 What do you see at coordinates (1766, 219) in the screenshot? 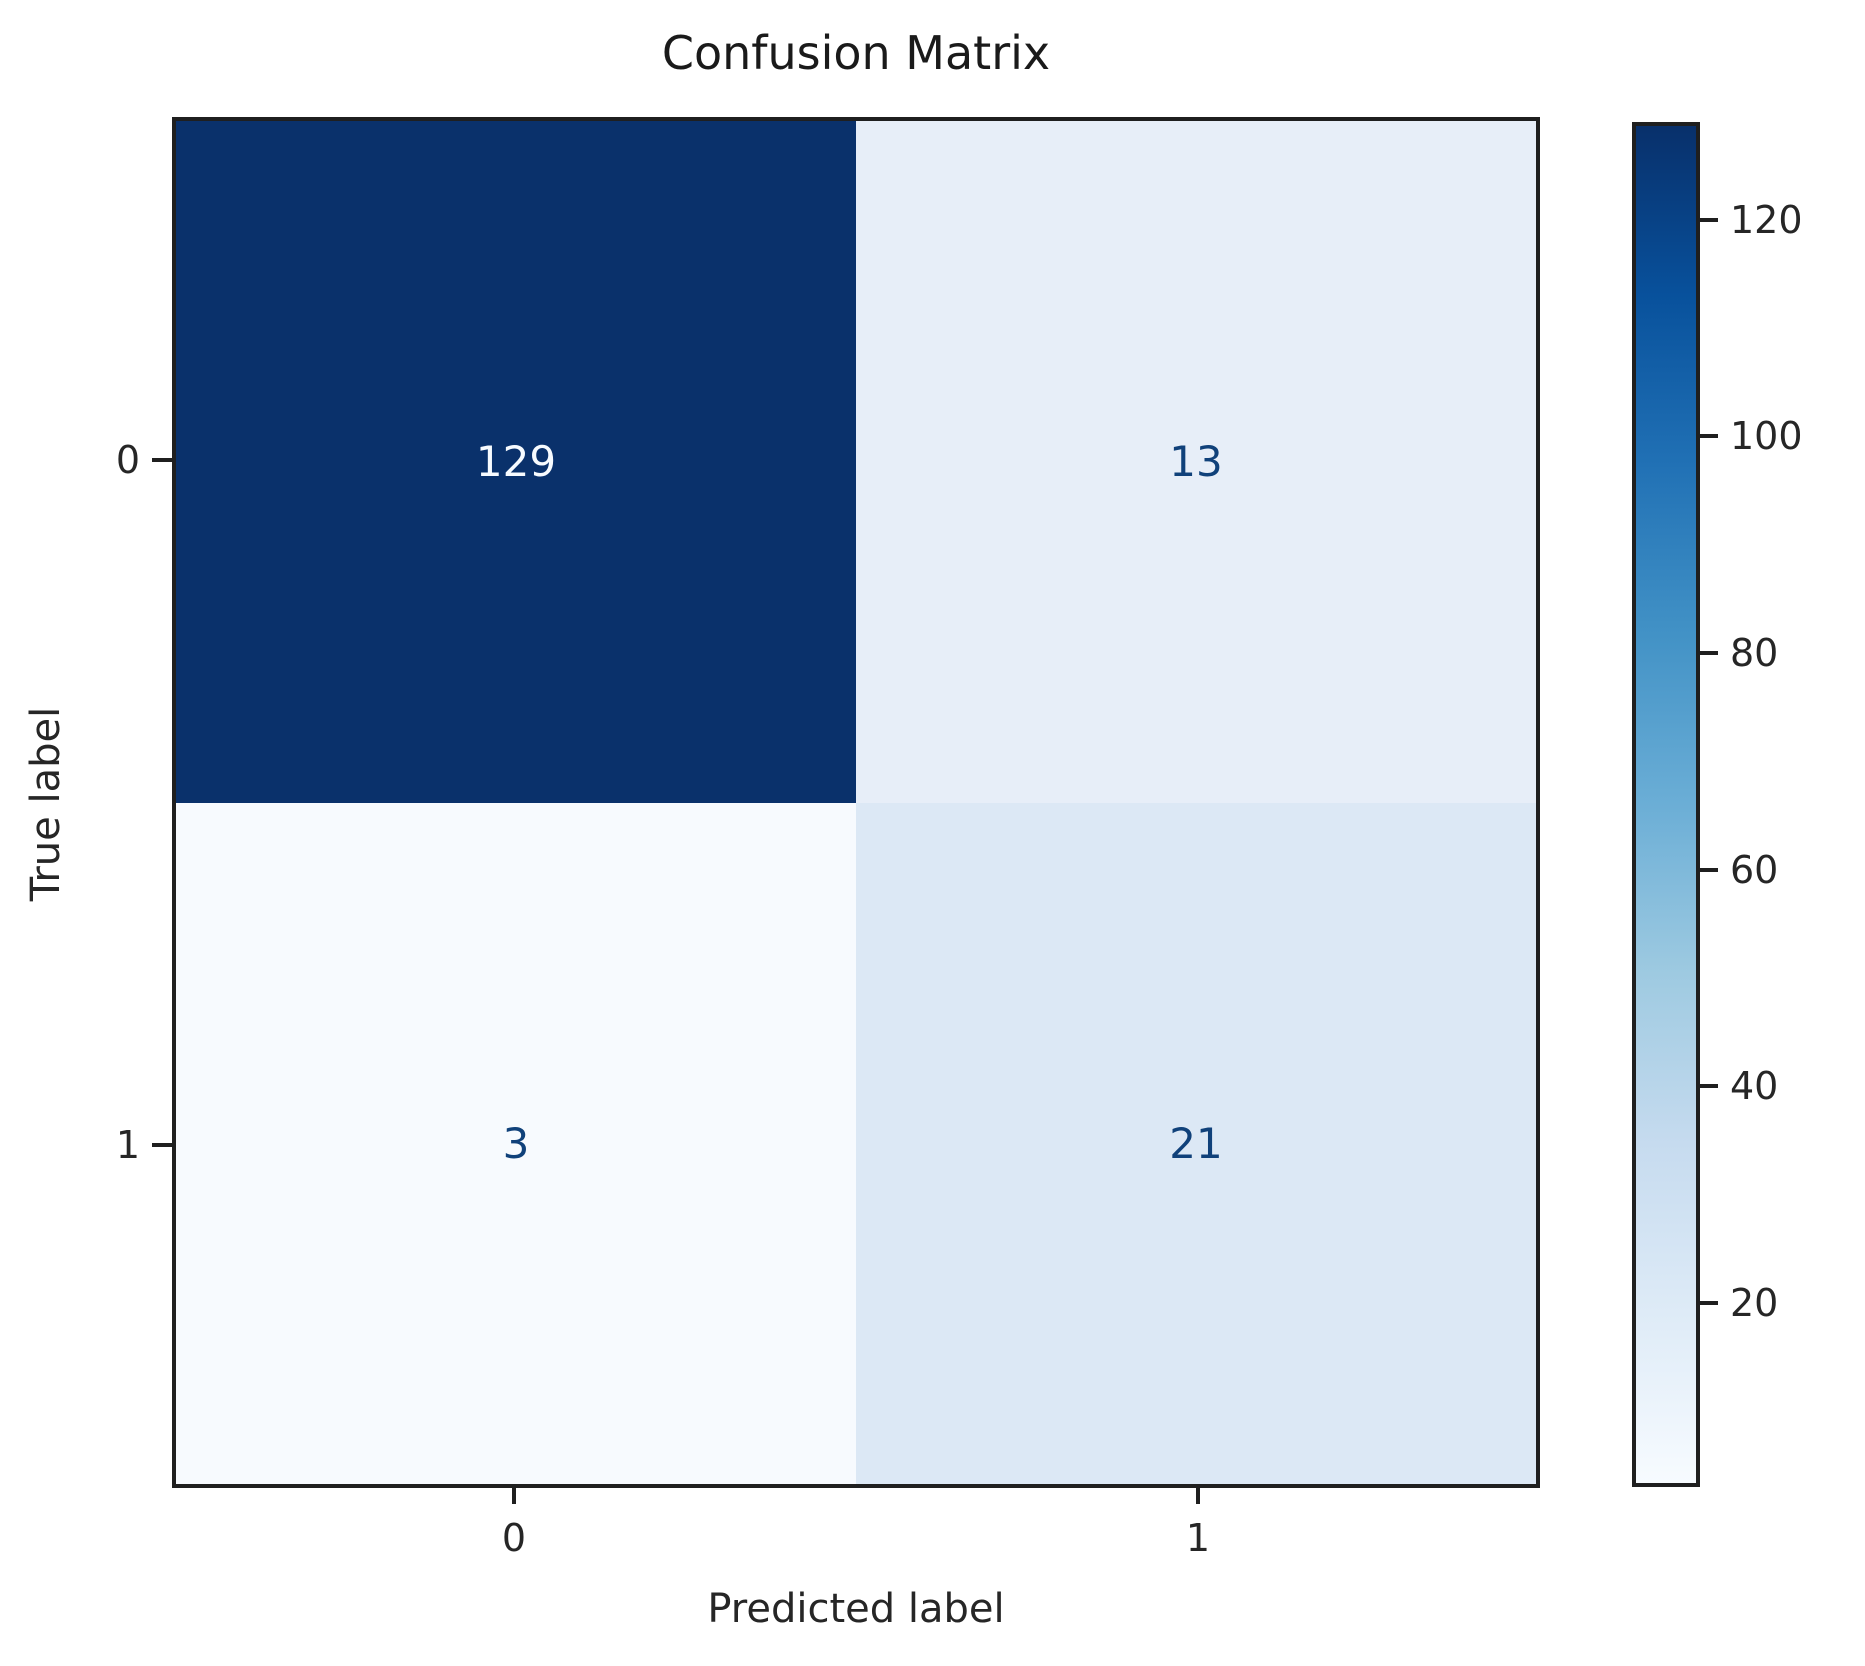
I see `colorbar-tick-label: 120` at bounding box center [1766, 219].